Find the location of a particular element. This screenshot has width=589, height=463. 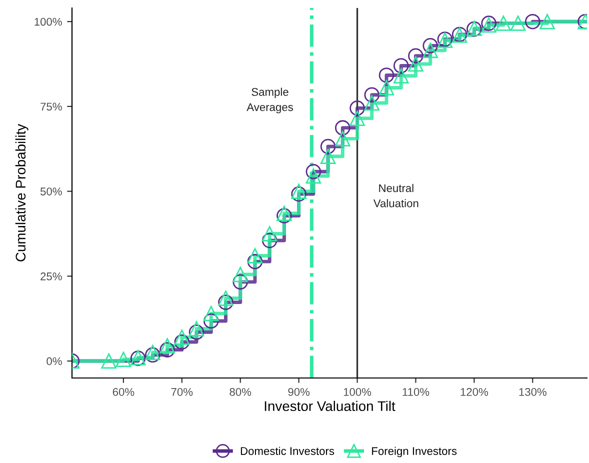

legend-label: Foreign Investors is located at coordinates (414, 452).